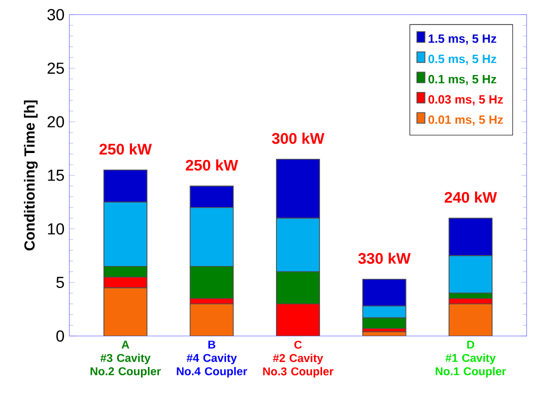  I want to click on y-tick-label: 0, so click(60, 336).